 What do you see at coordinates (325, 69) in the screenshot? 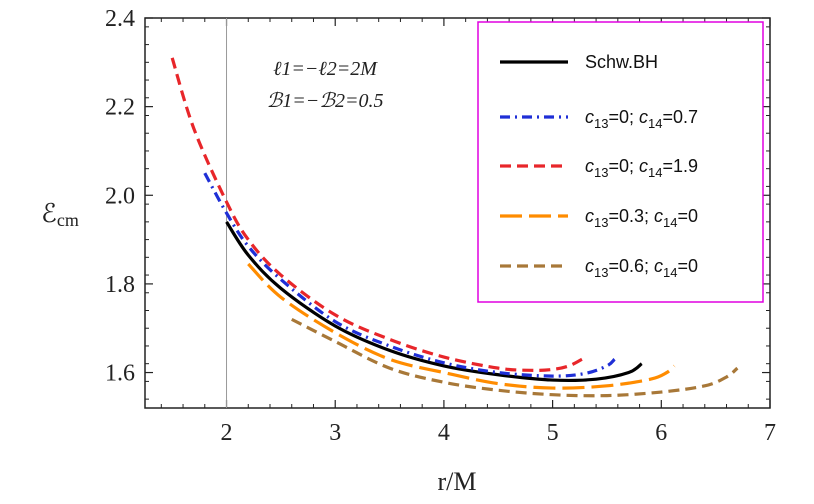
I see `annotation-ell: ℓ1=−ℓ2=2M` at bounding box center [325, 69].